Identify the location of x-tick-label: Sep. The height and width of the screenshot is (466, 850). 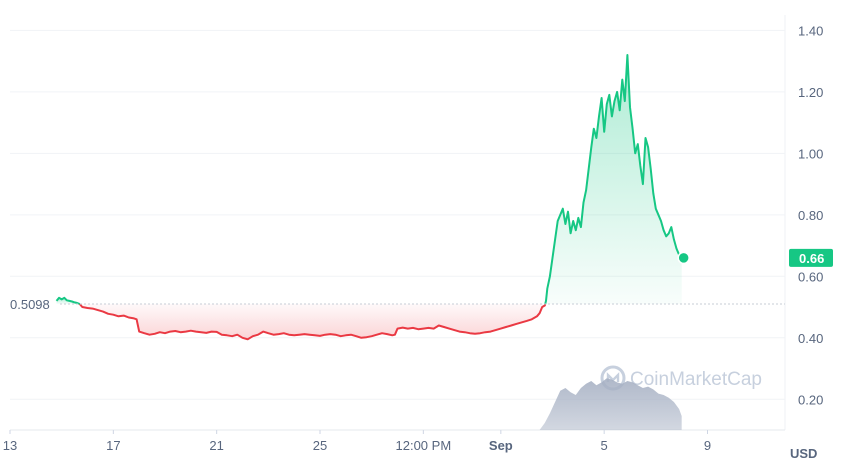
(501, 445).